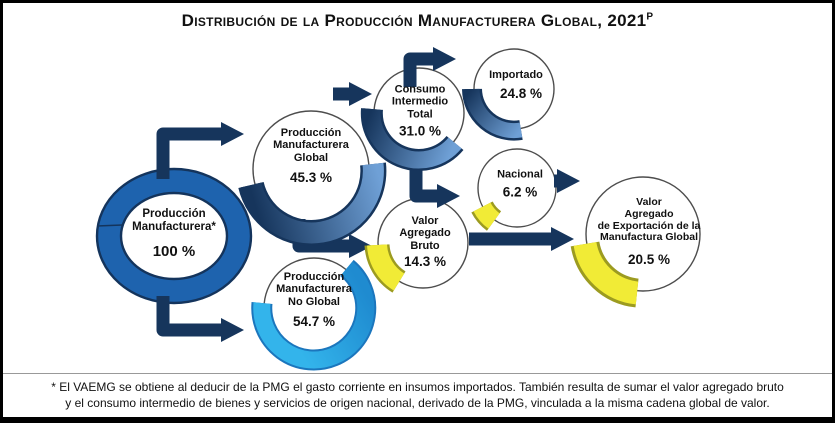  I want to click on arc-importado, so click(492, 114).